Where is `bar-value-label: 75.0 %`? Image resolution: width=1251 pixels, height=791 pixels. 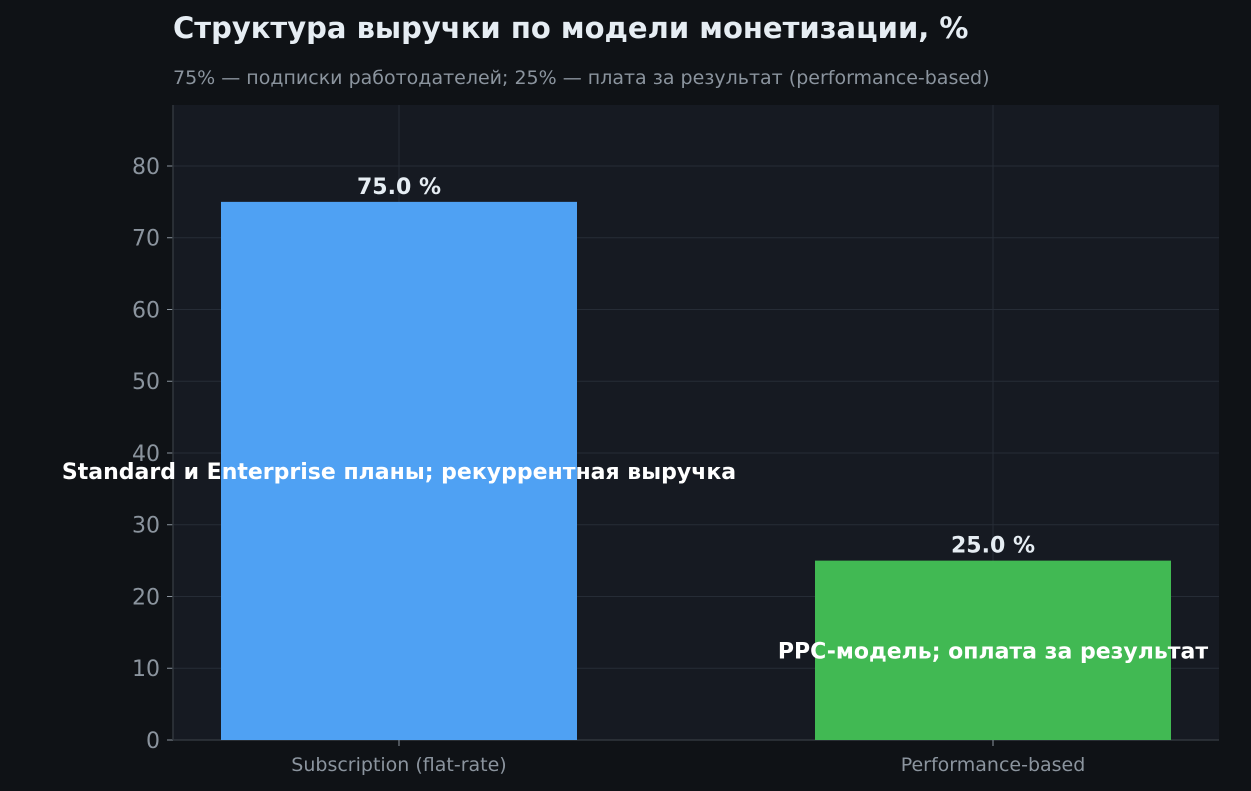 bar-value-label: 75.0 % is located at coordinates (399, 187).